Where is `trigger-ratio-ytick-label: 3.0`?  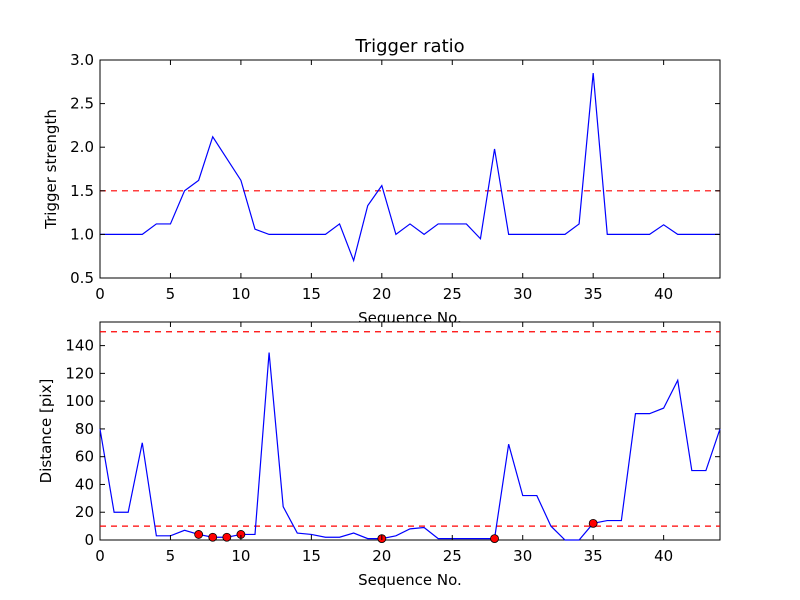
trigger-ratio-ytick-label: 3.0 is located at coordinates (82, 60).